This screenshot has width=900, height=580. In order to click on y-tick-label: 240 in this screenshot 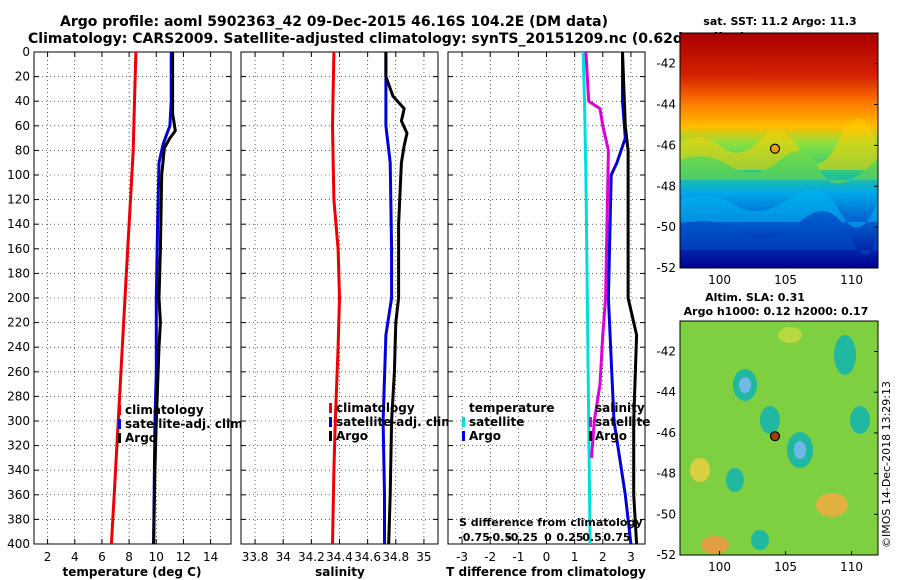, I will do `click(18, 347)`.